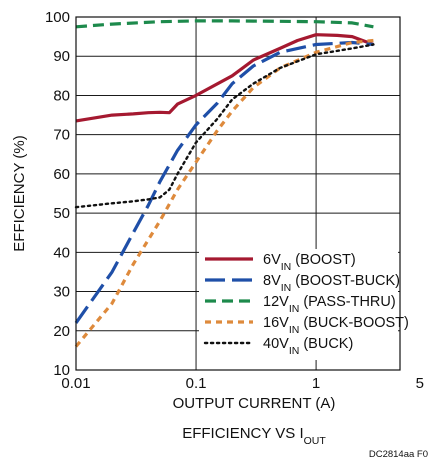 Image resolution: width=430 pixels, height=461 pixels. Describe the element at coordinates (309, 262) in the screenshot. I see `legend-label: 6VIN (BOOST)` at that location.